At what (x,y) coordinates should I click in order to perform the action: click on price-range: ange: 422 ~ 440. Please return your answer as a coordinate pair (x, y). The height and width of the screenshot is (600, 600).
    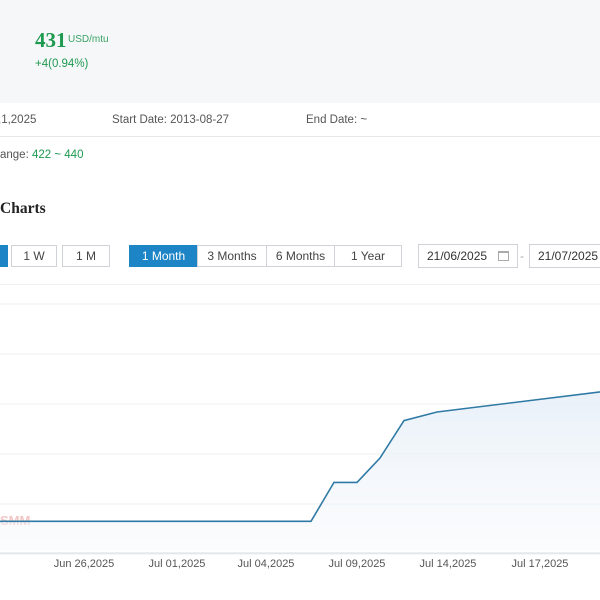
    Looking at the image, I should click on (41, 155).